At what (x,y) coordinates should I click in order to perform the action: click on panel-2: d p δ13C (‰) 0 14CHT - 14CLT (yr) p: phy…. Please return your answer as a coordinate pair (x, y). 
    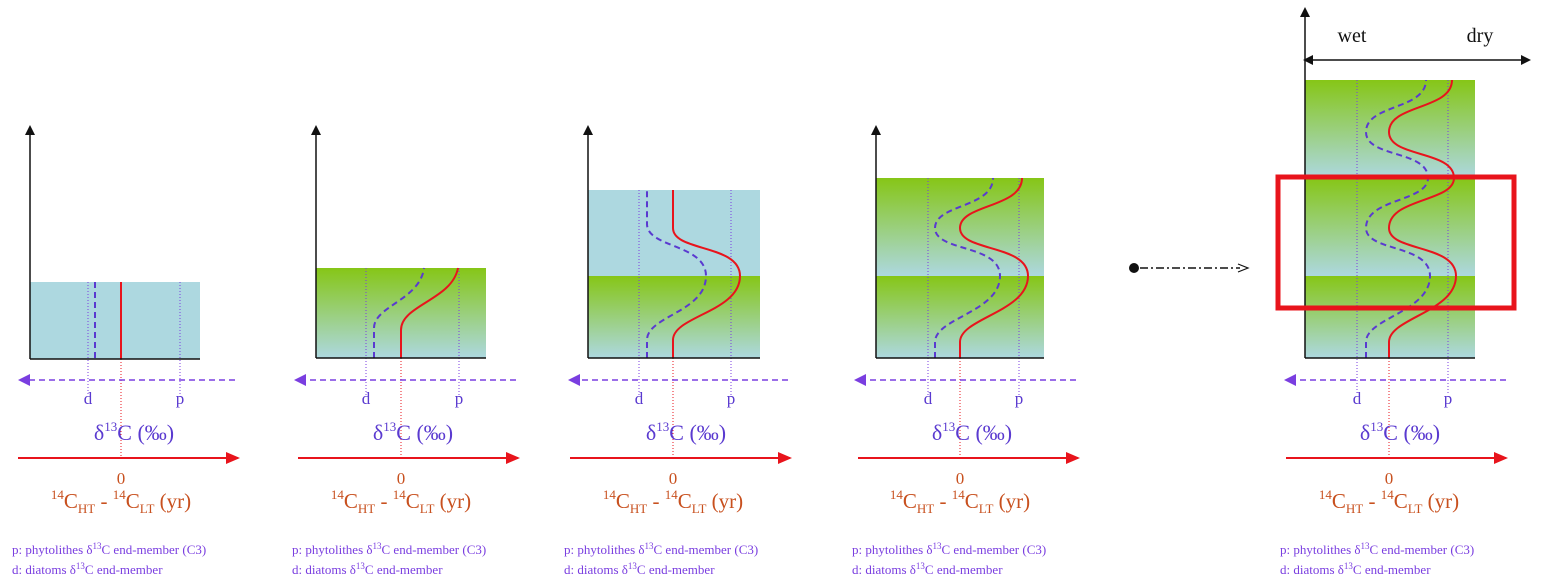
    Looking at the image, I should click on (406, 351).